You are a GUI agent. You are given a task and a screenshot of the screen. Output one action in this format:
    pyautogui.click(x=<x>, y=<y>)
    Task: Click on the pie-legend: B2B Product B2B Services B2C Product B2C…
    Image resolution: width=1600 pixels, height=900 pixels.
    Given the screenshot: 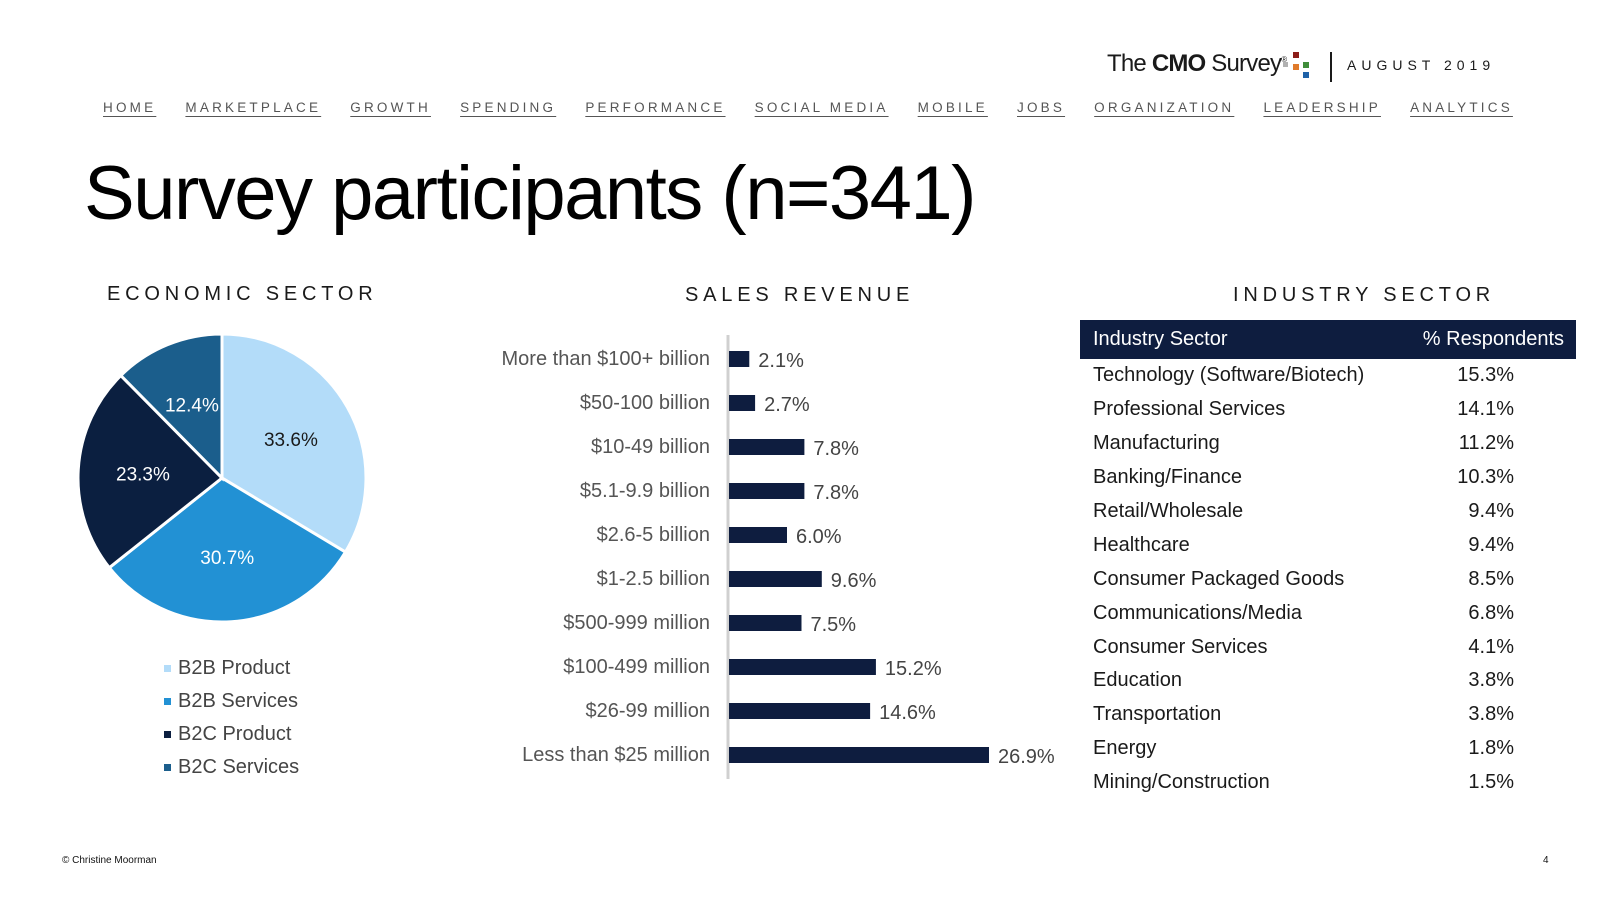 What is the action you would take?
    pyautogui.click(x=231, y=718)
    